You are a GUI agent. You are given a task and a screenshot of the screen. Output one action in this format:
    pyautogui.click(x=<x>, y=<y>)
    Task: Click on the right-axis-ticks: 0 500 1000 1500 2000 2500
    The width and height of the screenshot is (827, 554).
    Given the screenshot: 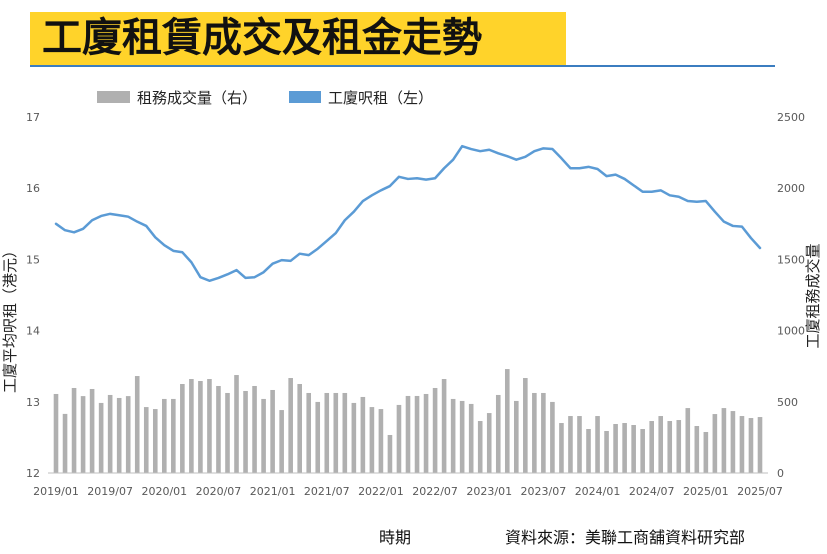 What is the action you would take?
    pyautogui.click(x=791, y=295)
    